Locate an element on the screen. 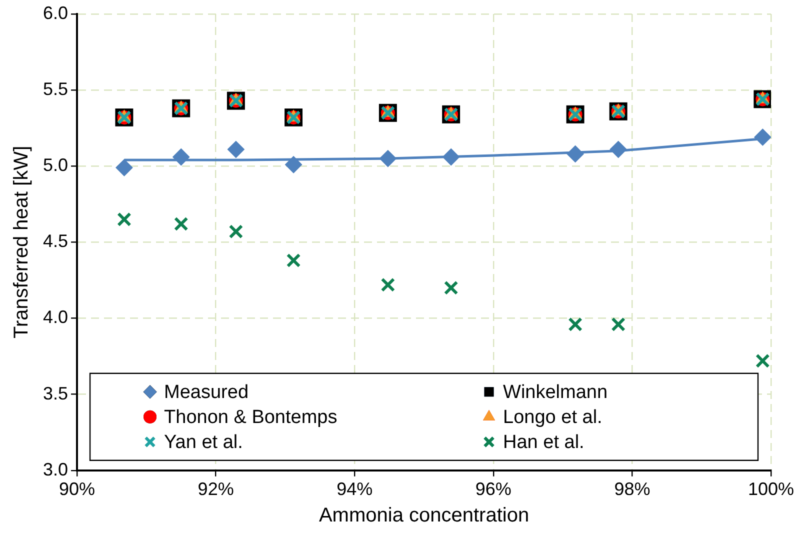  legend-label: Han et al. is located at coordinates (543, 443).